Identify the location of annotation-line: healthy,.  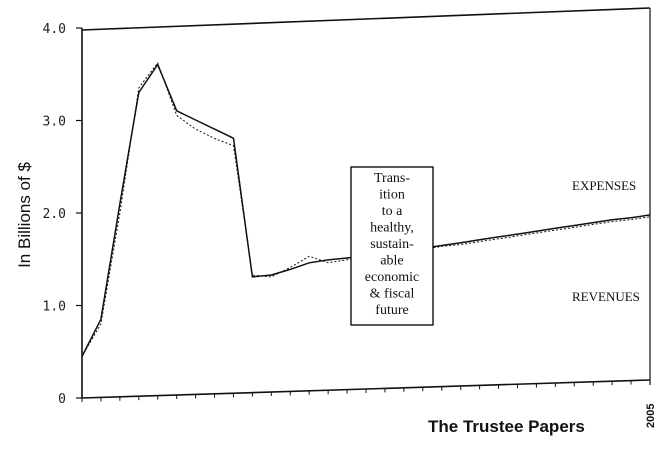
(392, 228).